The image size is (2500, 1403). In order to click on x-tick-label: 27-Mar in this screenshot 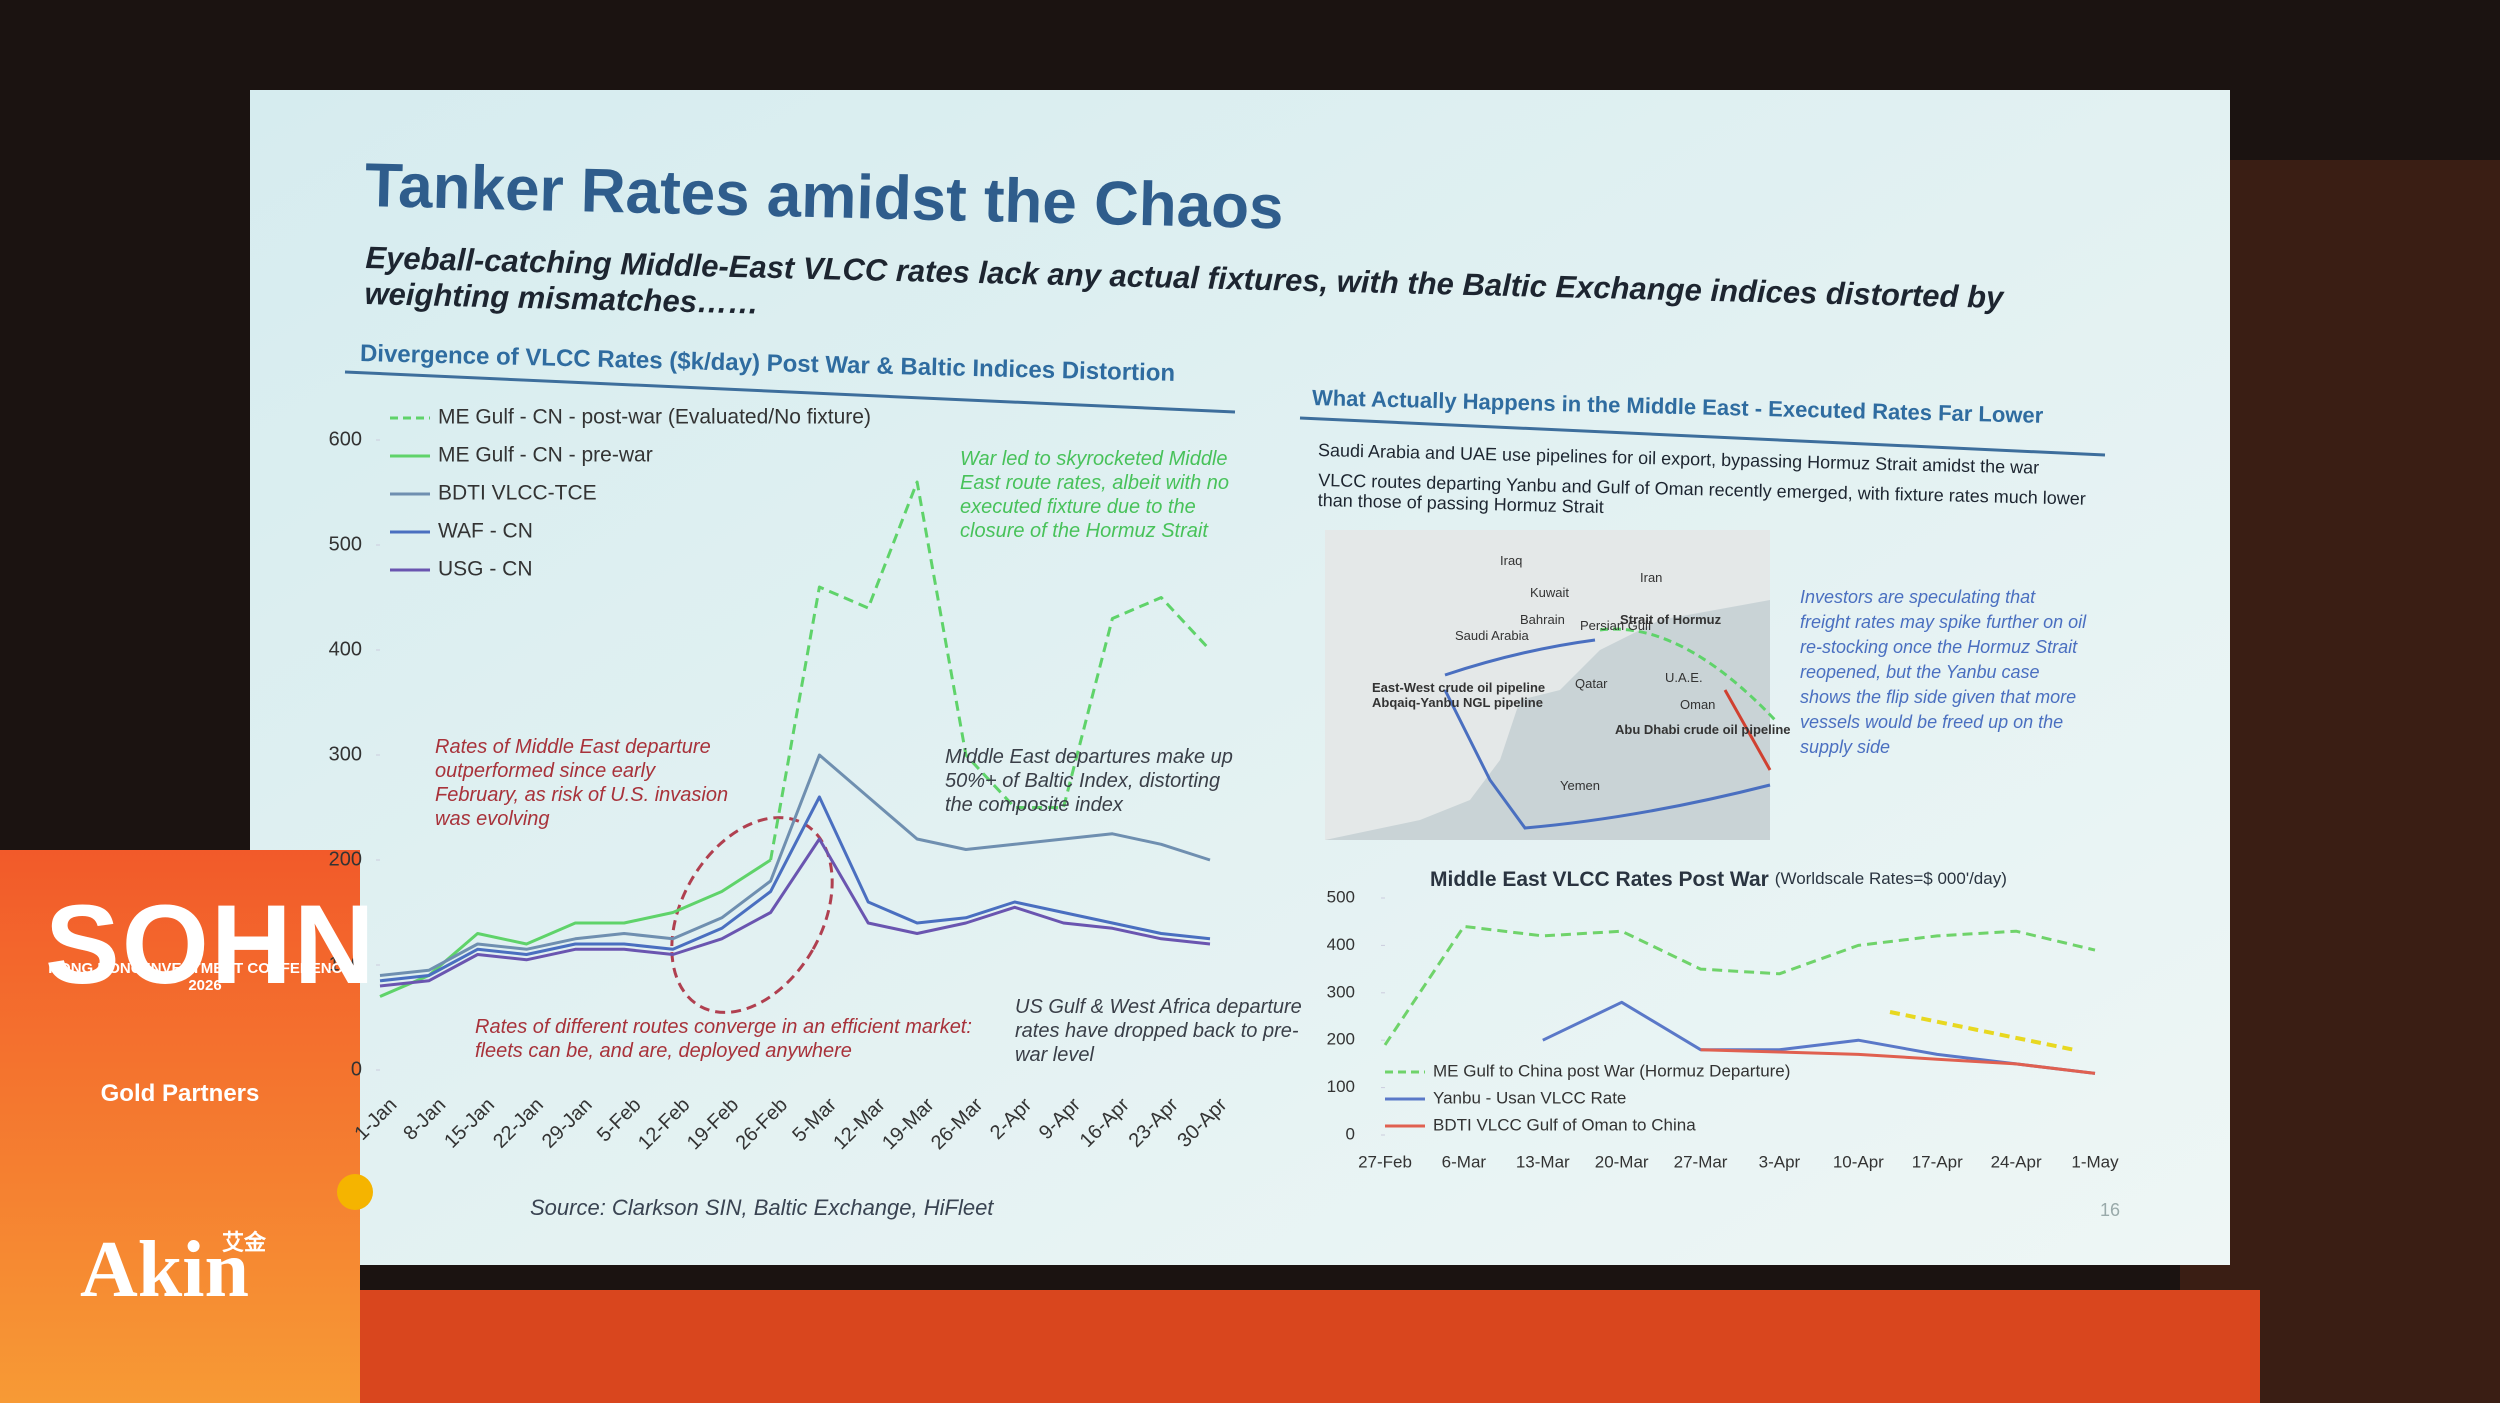, I will do `click(1701, 1161)`.